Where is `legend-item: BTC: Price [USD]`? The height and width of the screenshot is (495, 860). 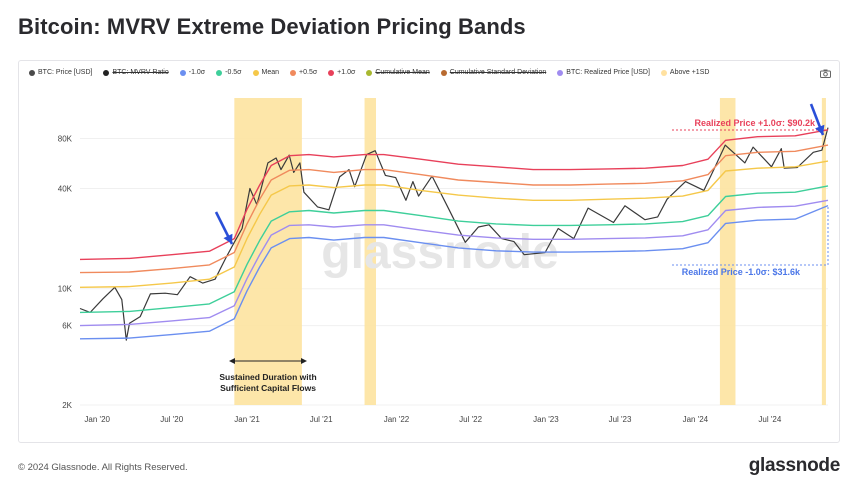 legend-item: BTC: Price [USD] is located at coordinates (60, 72).